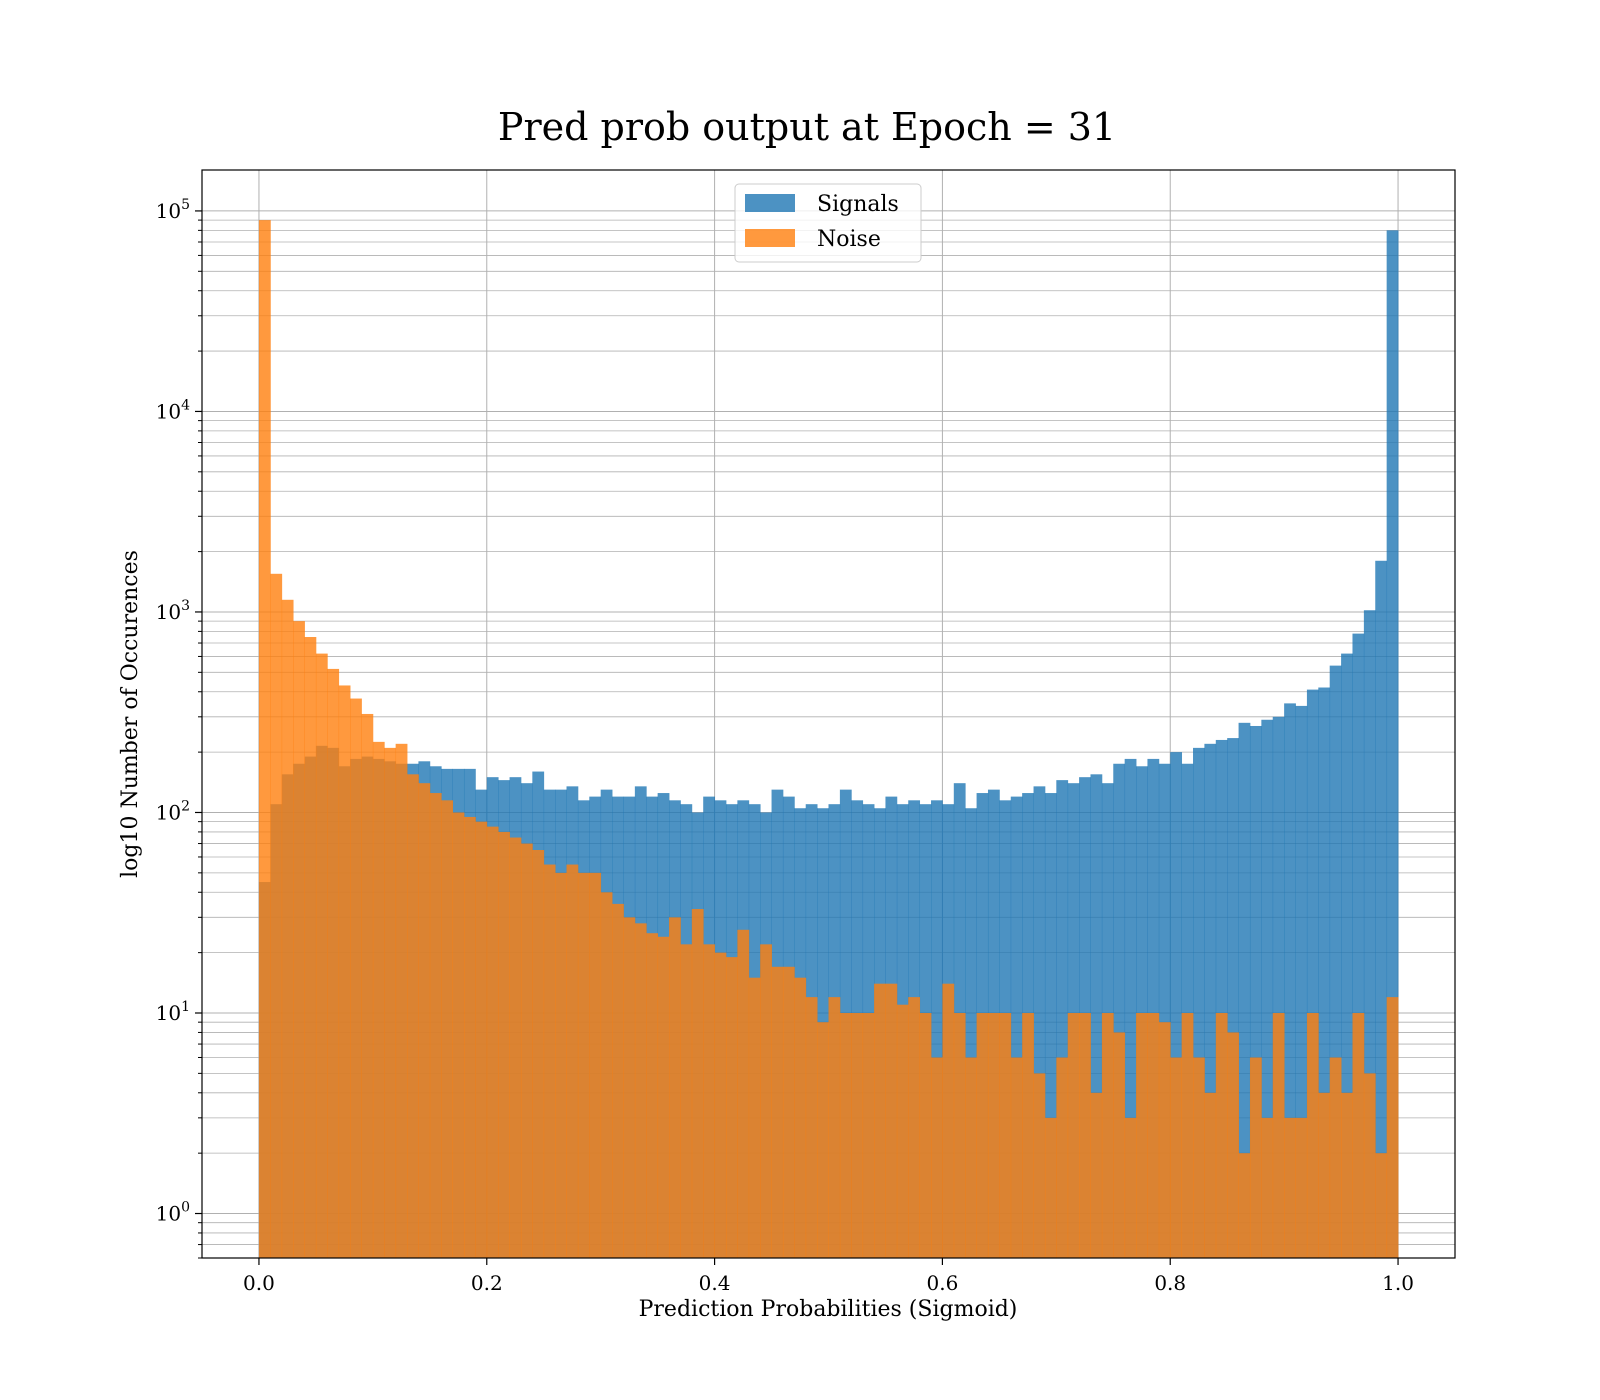 The height and width of the screenshot is (1400, 1600). I want to click on y-tick-label: 10¹, so click(173, 1012).